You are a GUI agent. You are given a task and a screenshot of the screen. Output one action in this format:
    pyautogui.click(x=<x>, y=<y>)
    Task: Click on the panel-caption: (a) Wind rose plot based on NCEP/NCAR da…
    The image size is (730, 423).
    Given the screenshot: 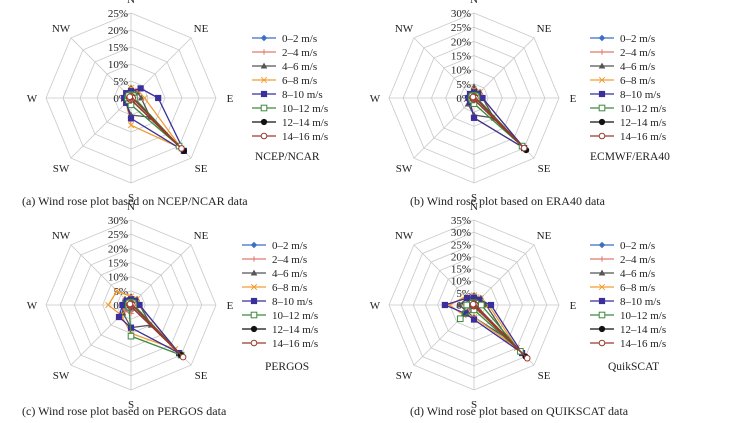 What is the action you would take?
    pyautogui.click(x=135, y=201)
    